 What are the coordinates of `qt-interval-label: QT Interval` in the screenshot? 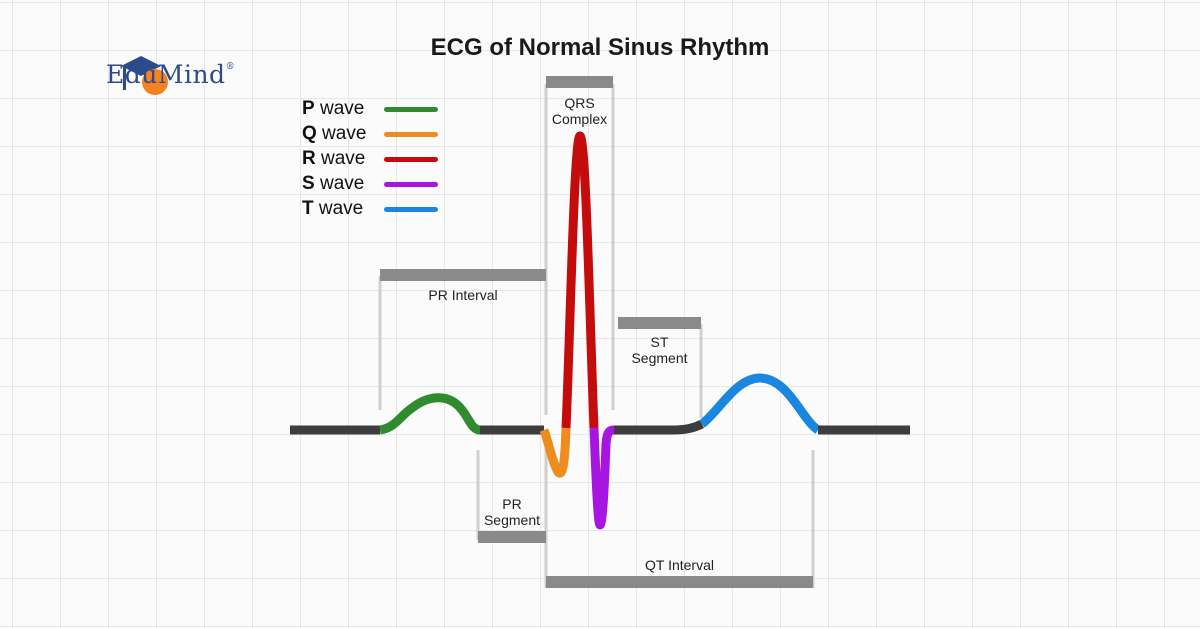 It's located at (679, 565).